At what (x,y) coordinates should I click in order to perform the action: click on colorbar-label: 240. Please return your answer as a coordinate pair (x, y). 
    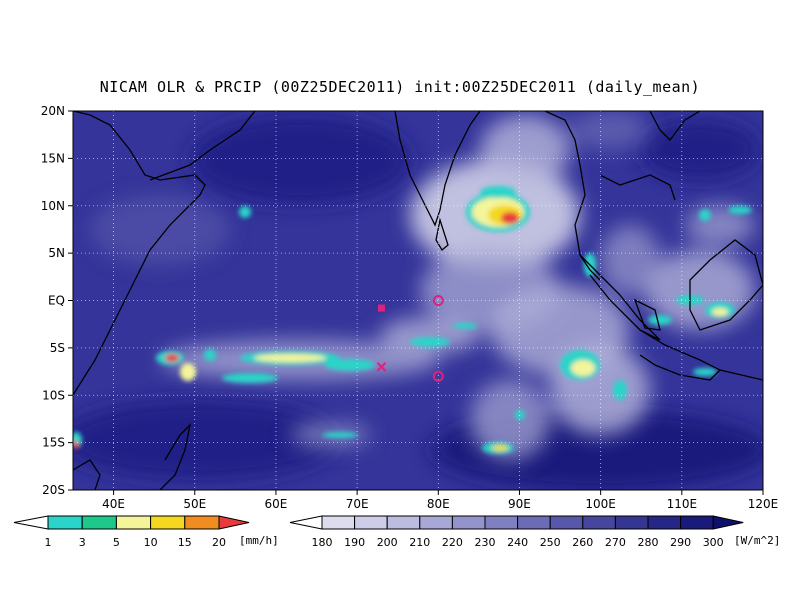
    Looking at the image, I should click on (517, 542).